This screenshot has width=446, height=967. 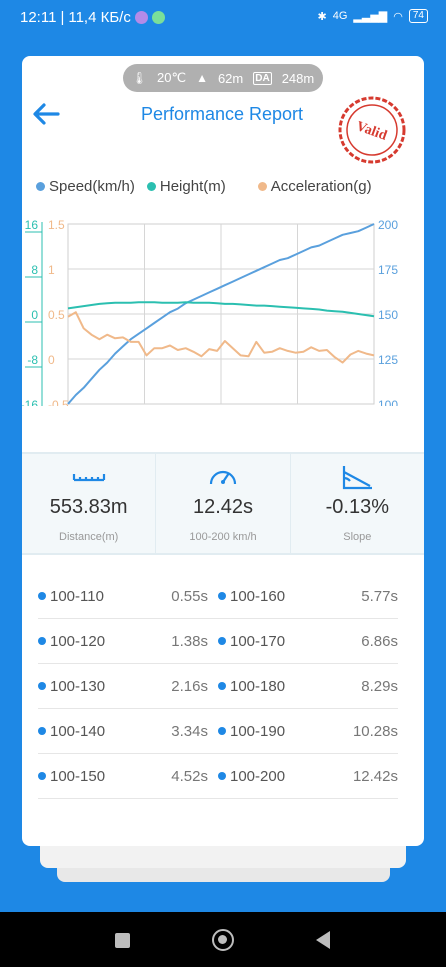 I want to click on time-value: 12.42s, so click(x=223, y=507).